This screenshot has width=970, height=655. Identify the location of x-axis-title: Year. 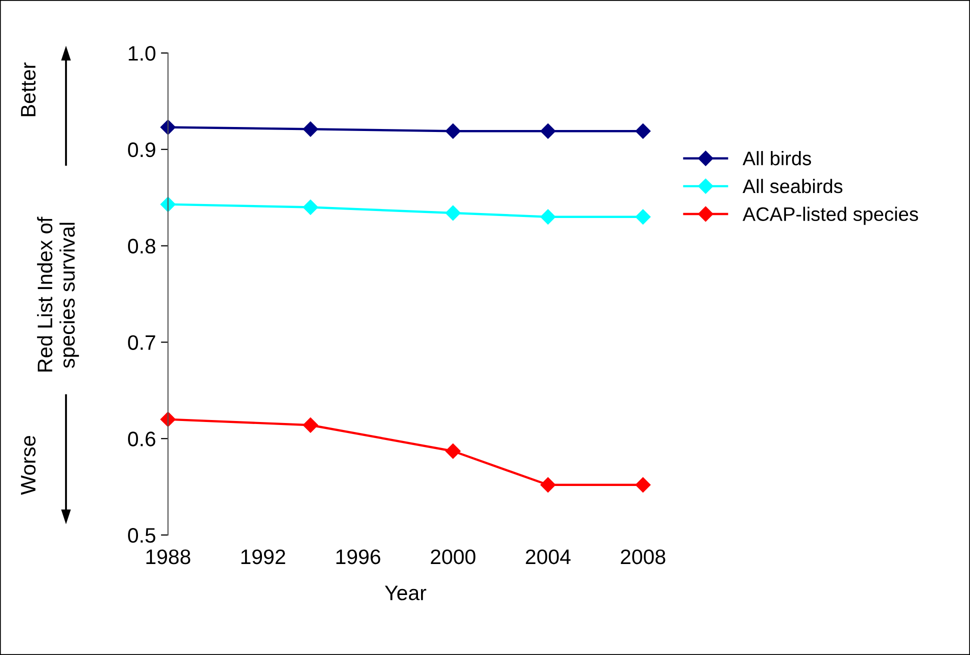
(405, 593).